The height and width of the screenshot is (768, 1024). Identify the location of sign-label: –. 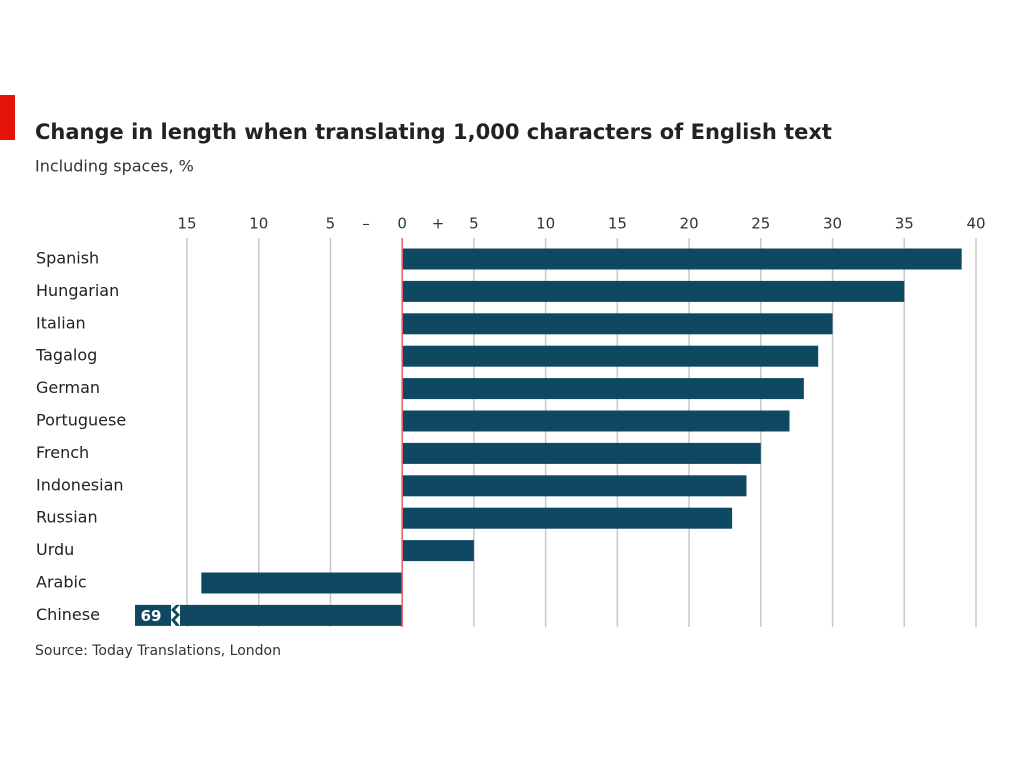
(366, 224).